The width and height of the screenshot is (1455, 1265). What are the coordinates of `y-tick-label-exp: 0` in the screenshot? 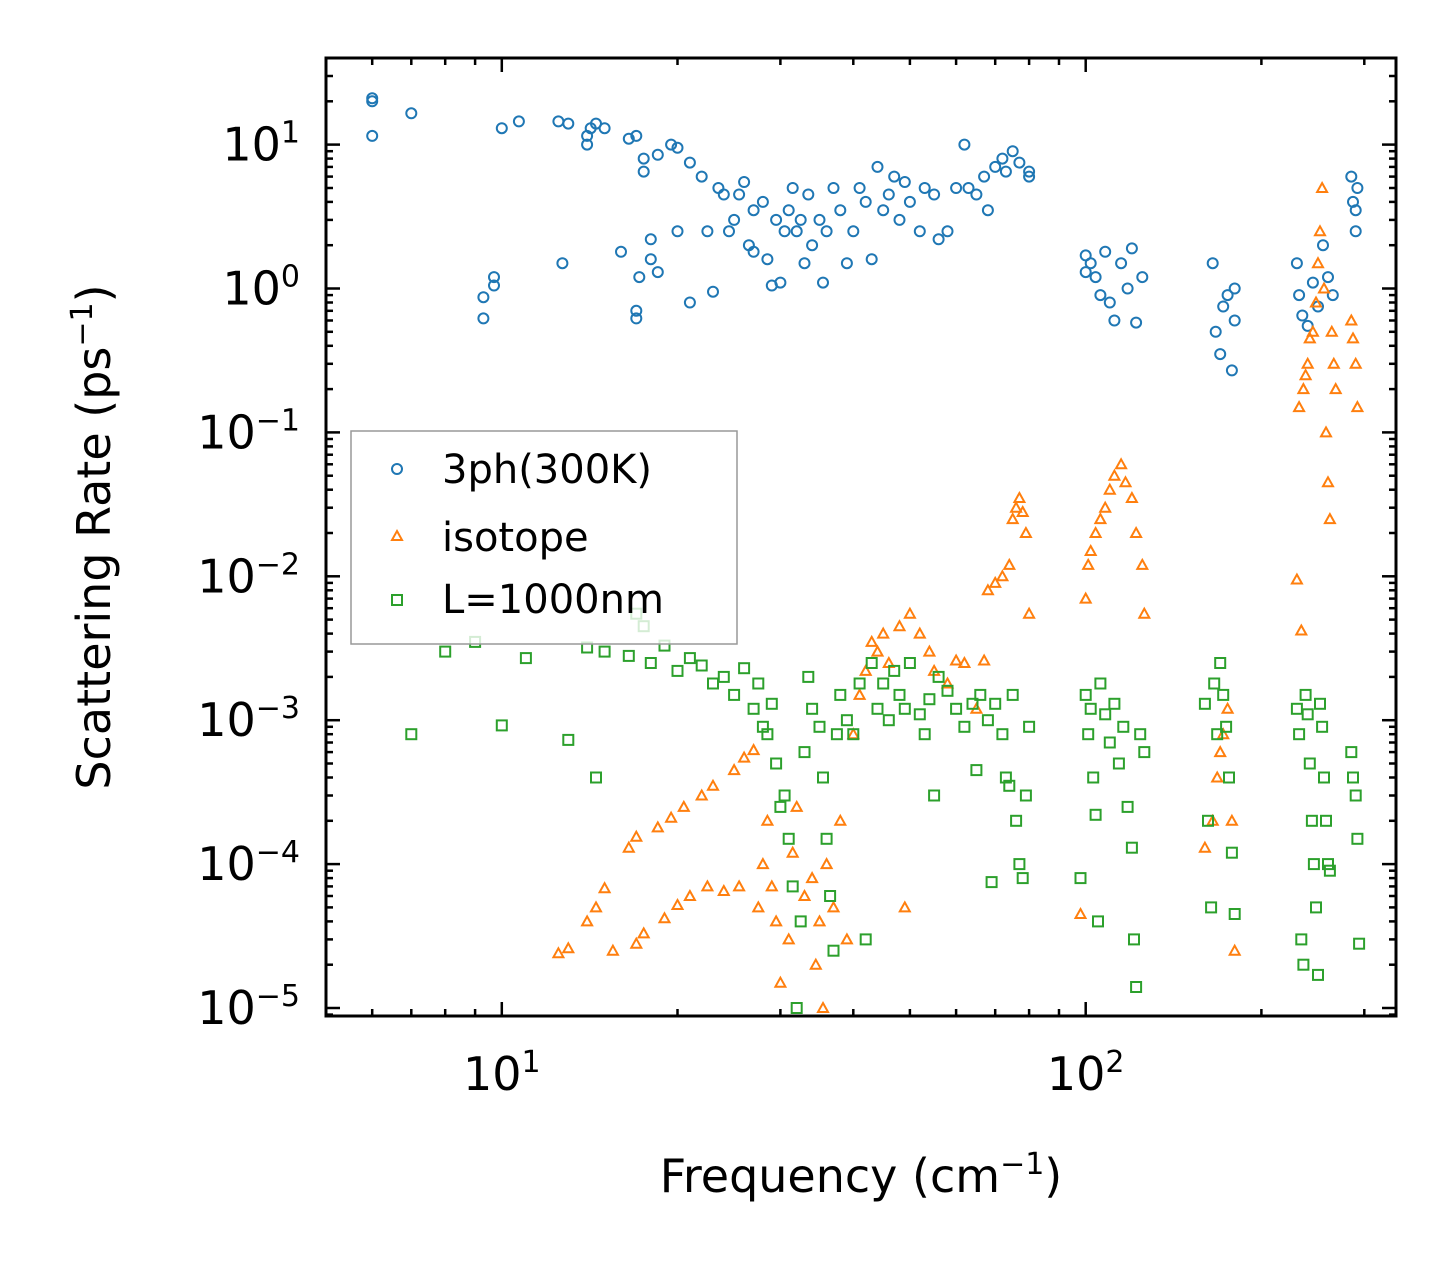 It's located at (290, 277).